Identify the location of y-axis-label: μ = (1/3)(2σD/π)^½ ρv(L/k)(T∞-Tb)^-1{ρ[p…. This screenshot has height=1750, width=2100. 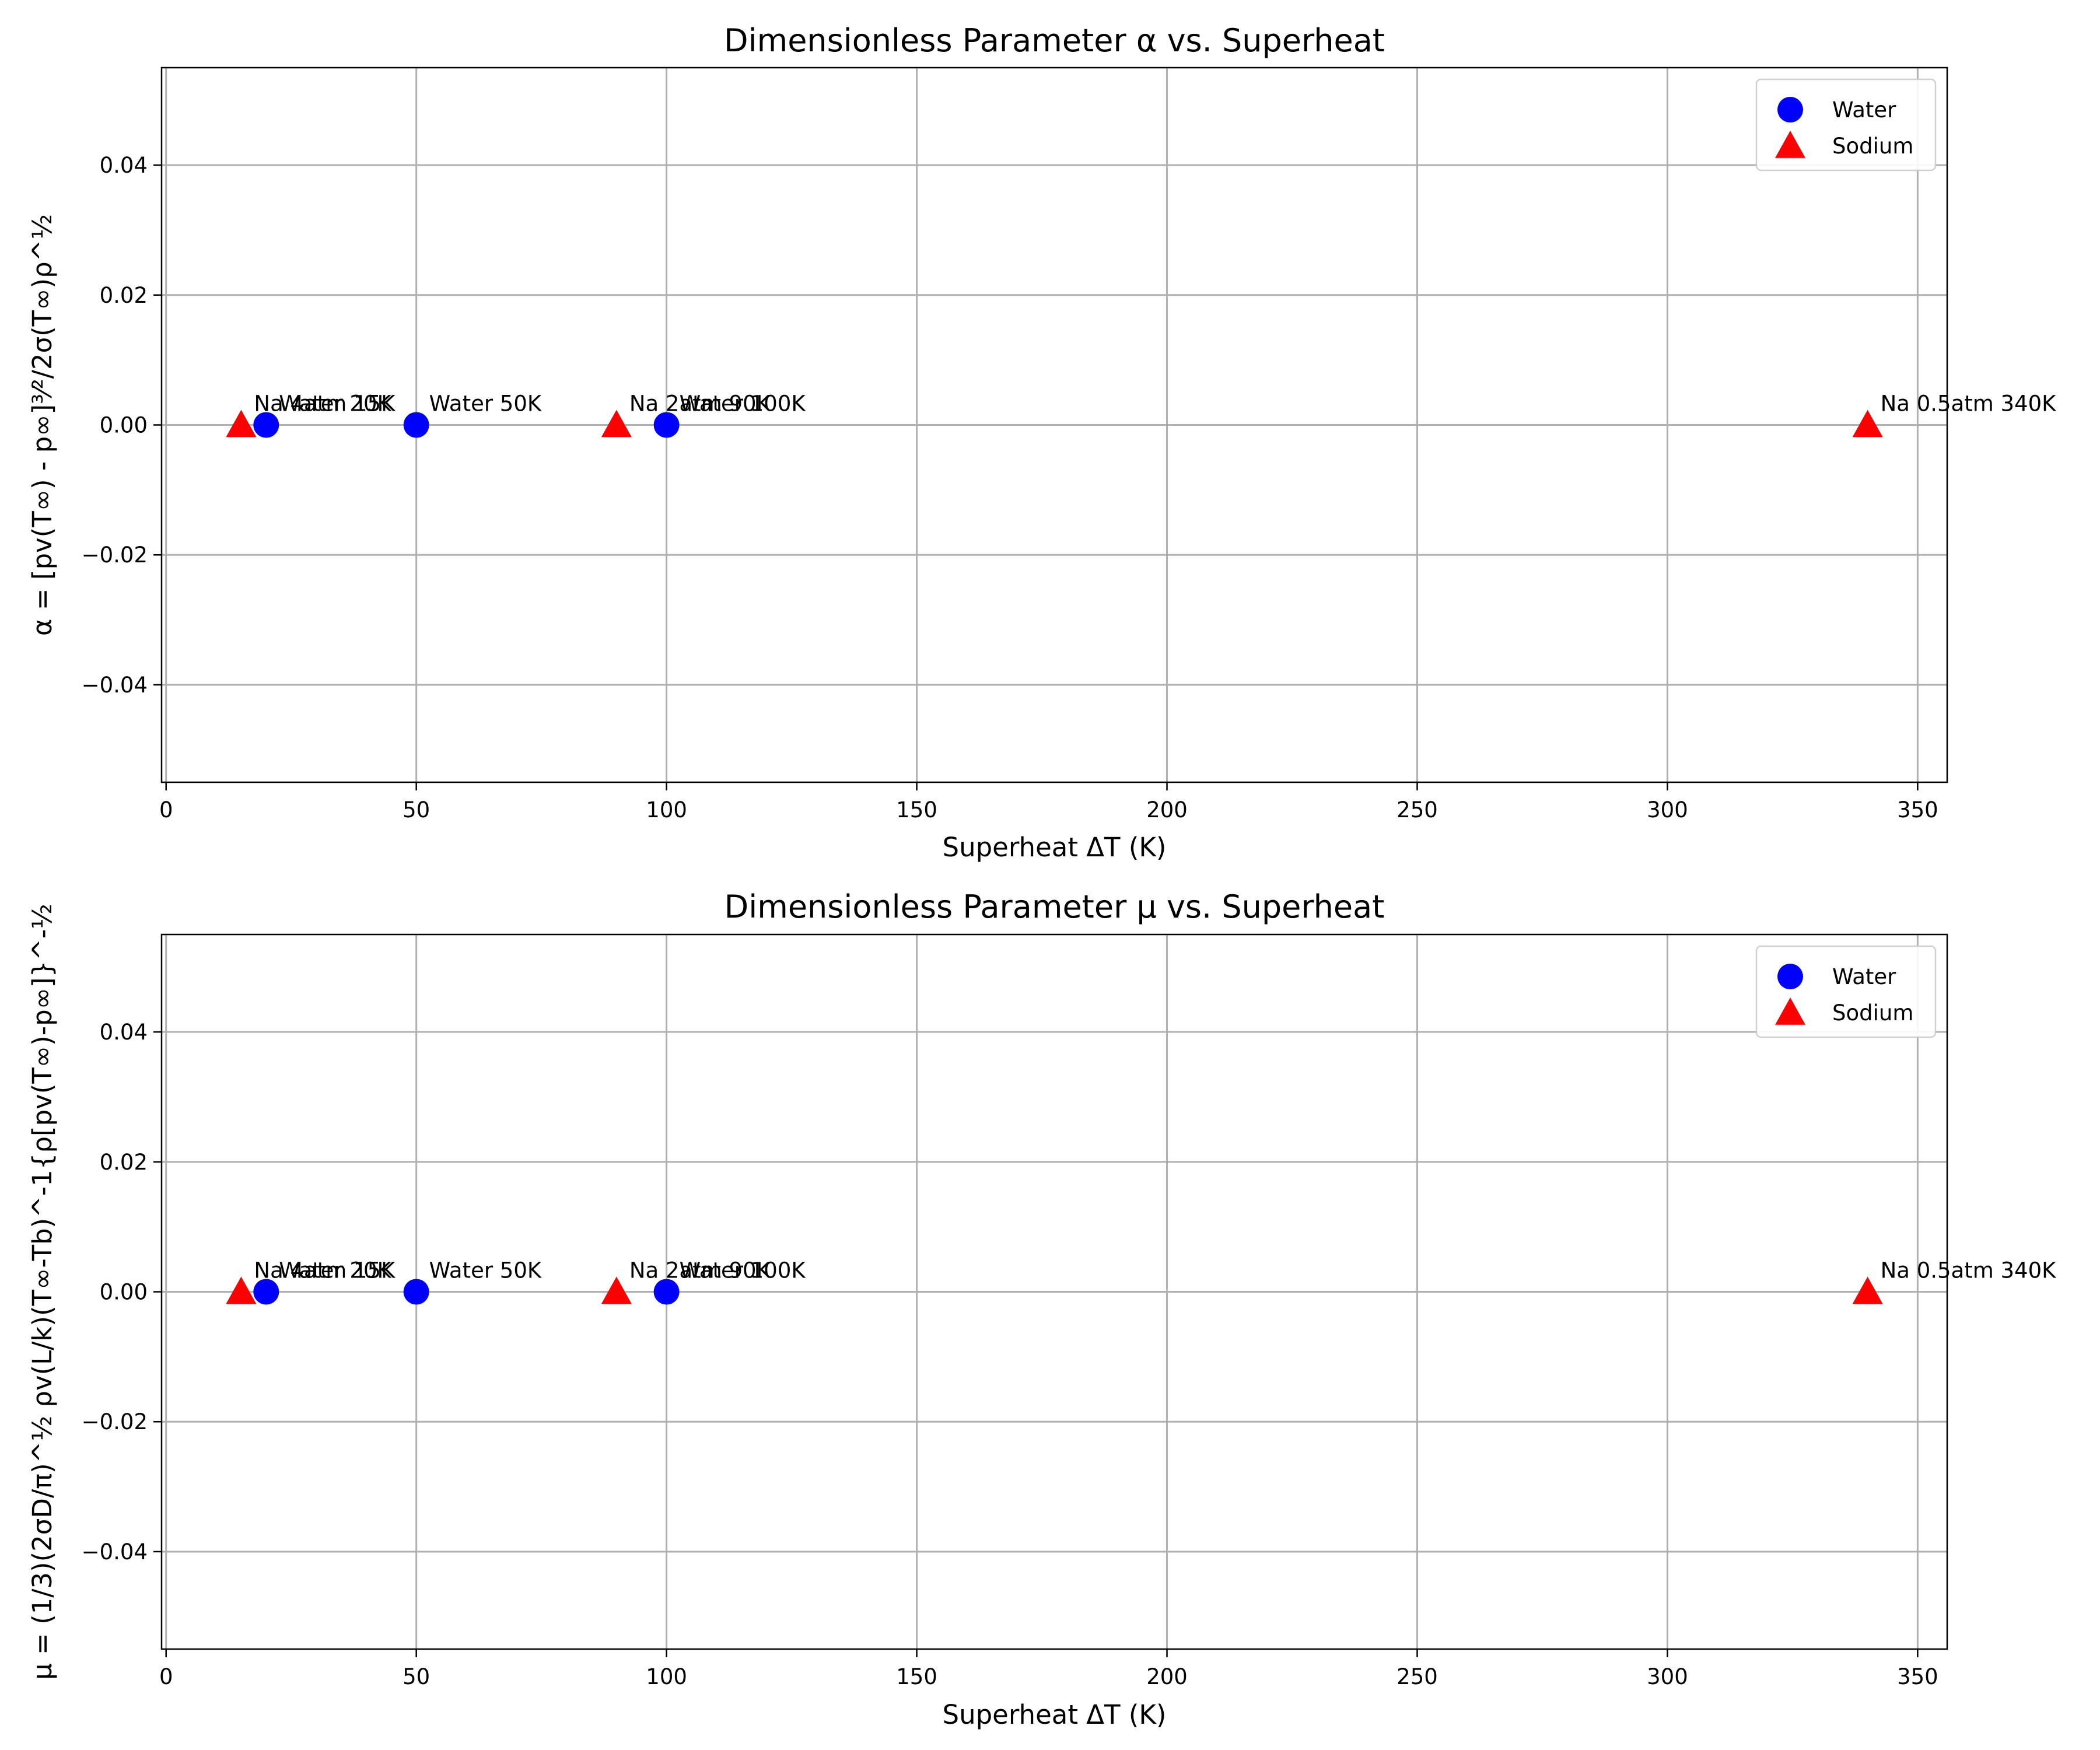
(42, 1292).